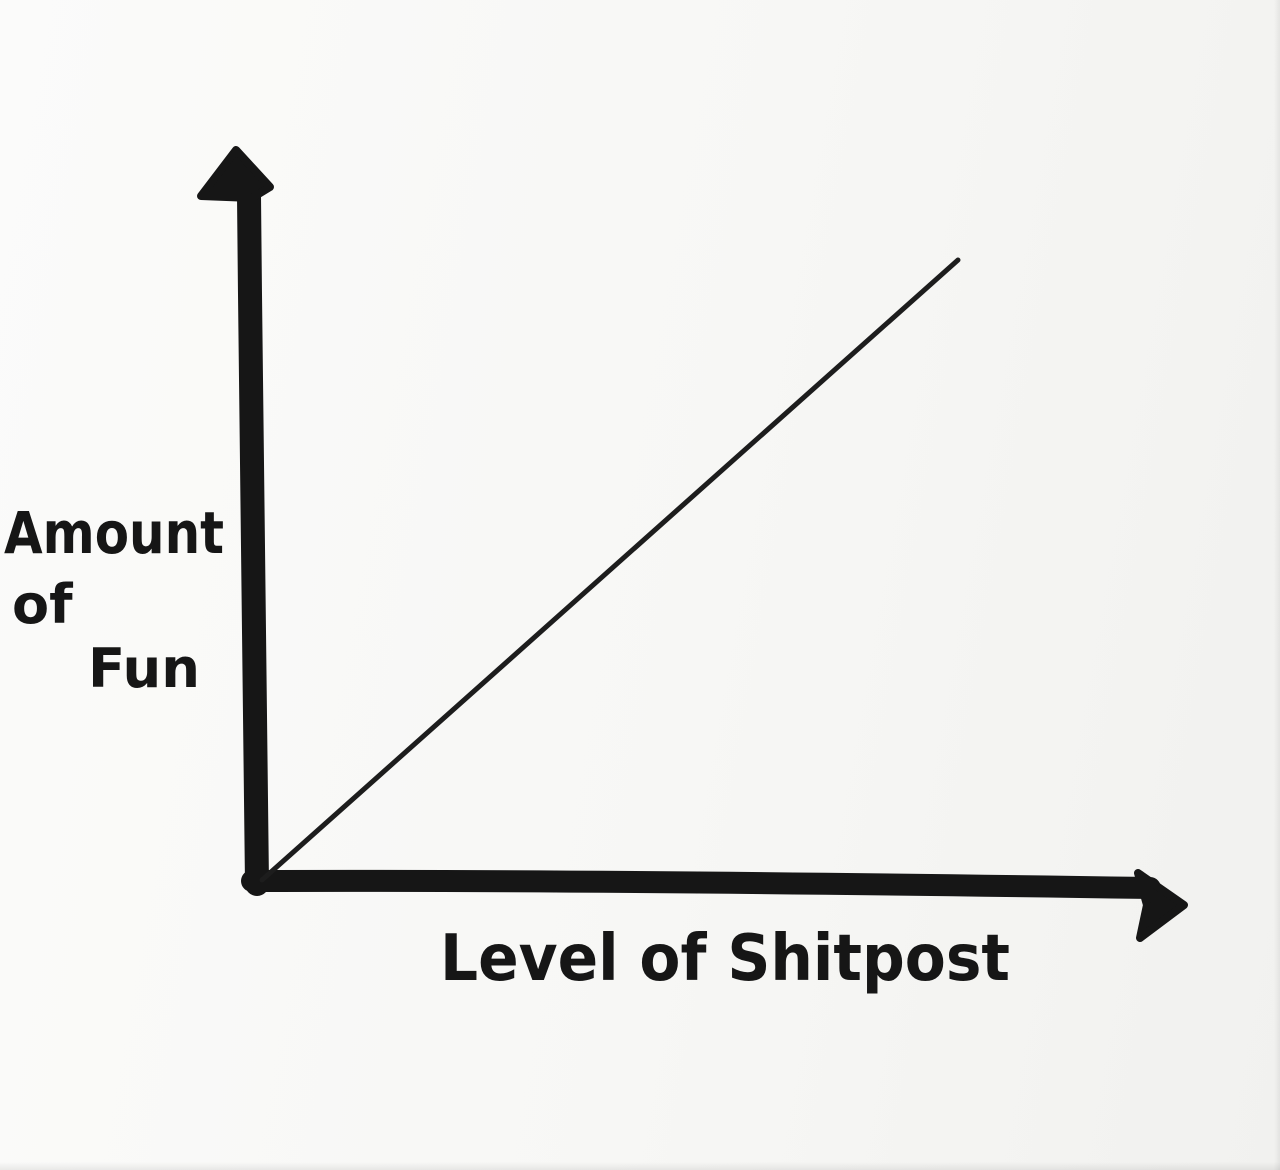  Describe the element at coordinates (640, 1166) in the screenshot. I see `paper-bottom-shadow` at that location.